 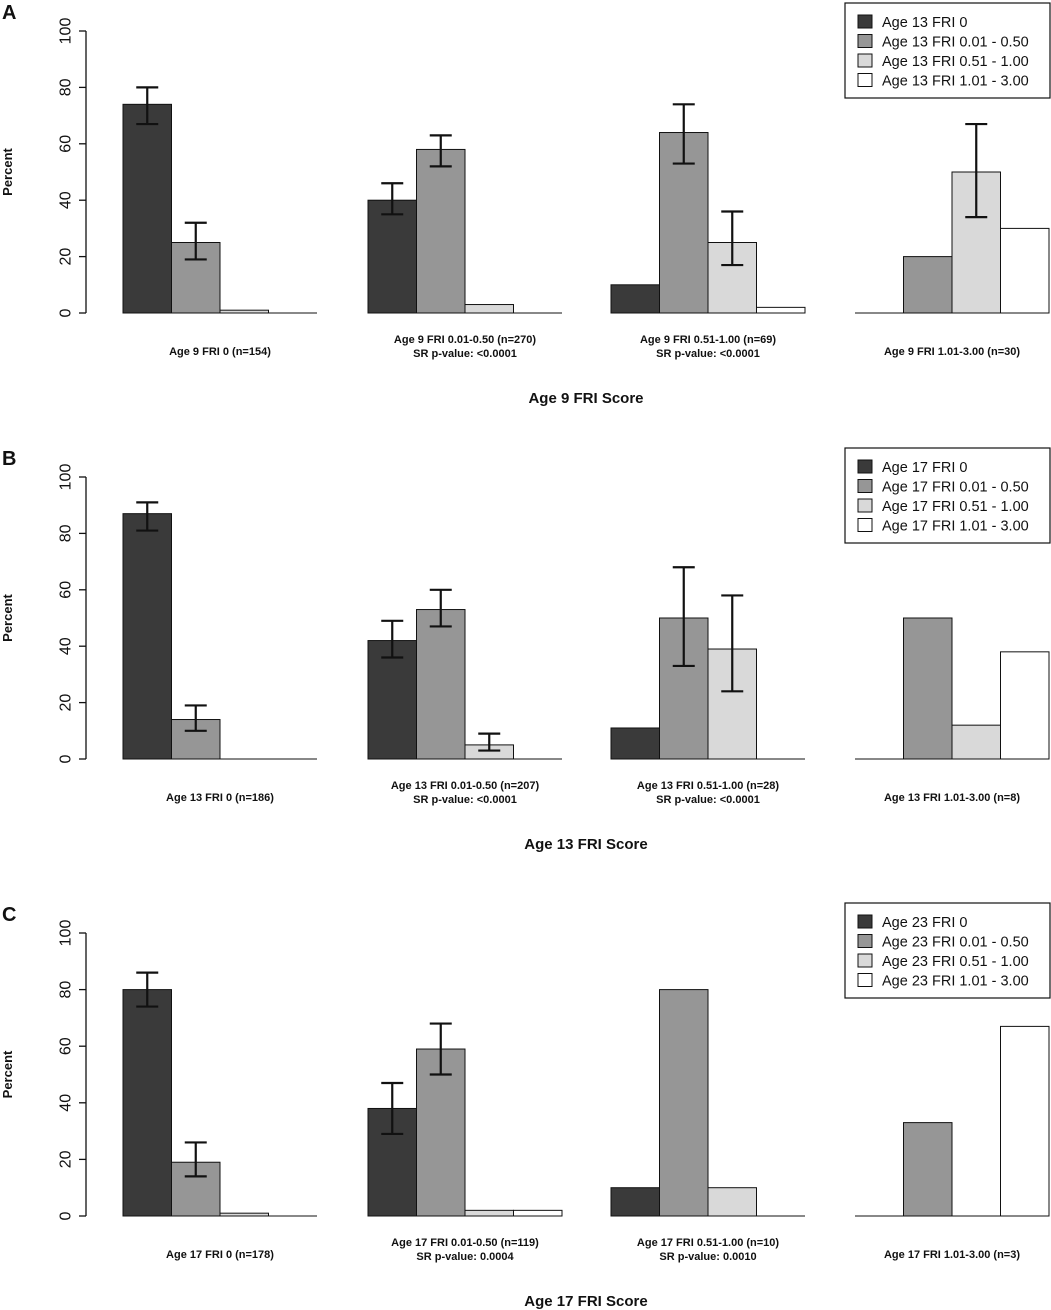 I want to click on bar-group: Age 9 FRI 0 (n=154), so click(x=219, y=222).